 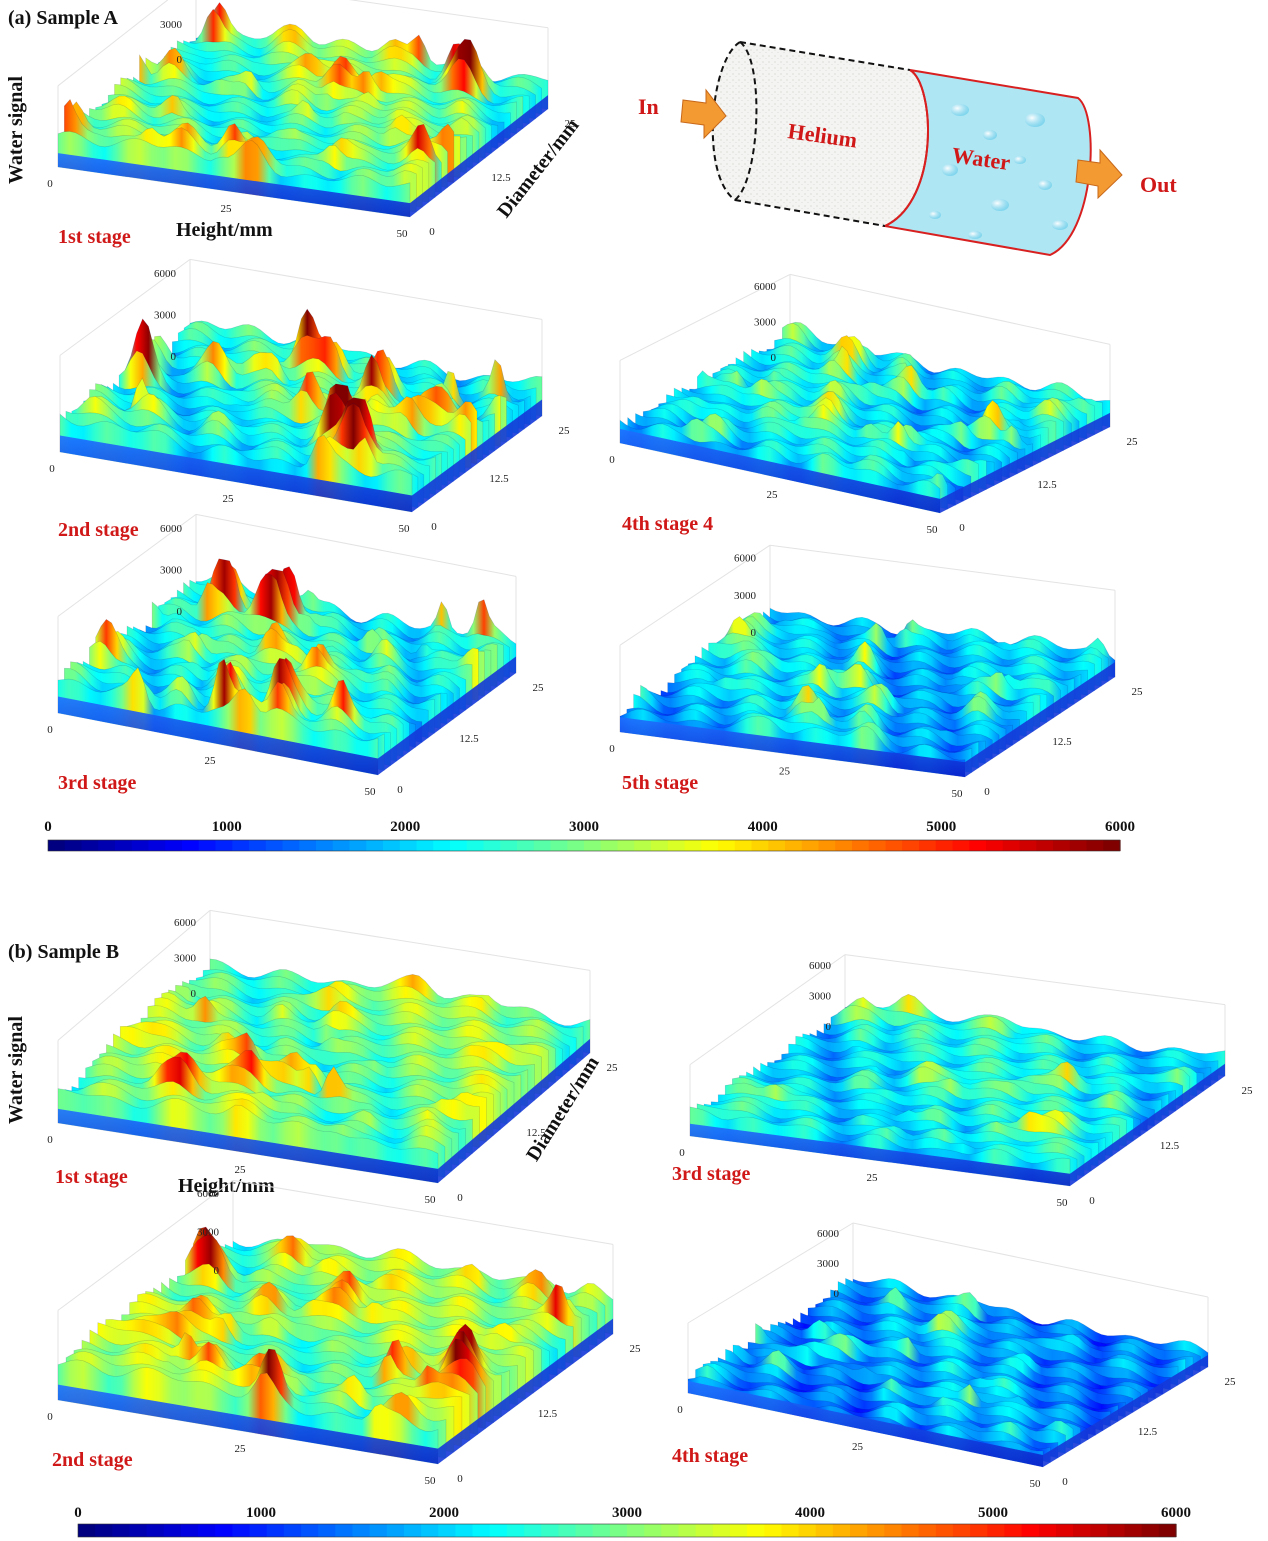 What do you see at coordinates (589, 835) in the screenshot?
I see `colorbar-a: 0 1000 2000 3000 4000 5000 6000` at bounding box center [589, 835].